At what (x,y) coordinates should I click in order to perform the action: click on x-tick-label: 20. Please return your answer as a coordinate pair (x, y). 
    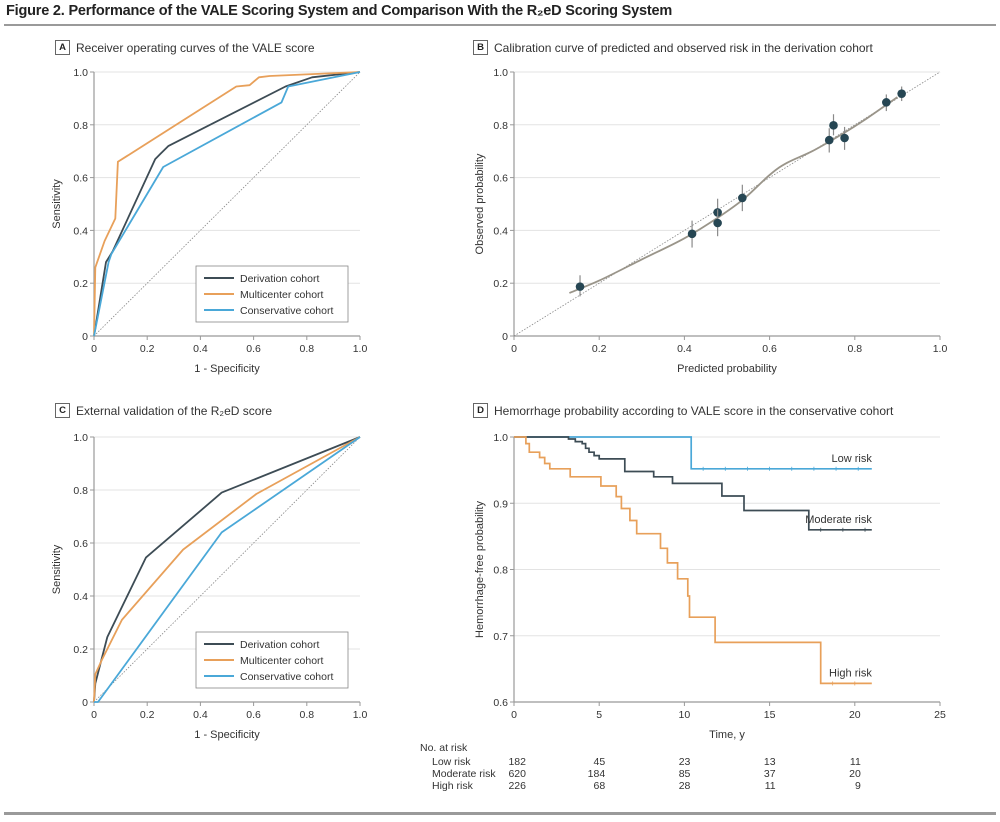
    Looking at the image, I should click on (855, 715).